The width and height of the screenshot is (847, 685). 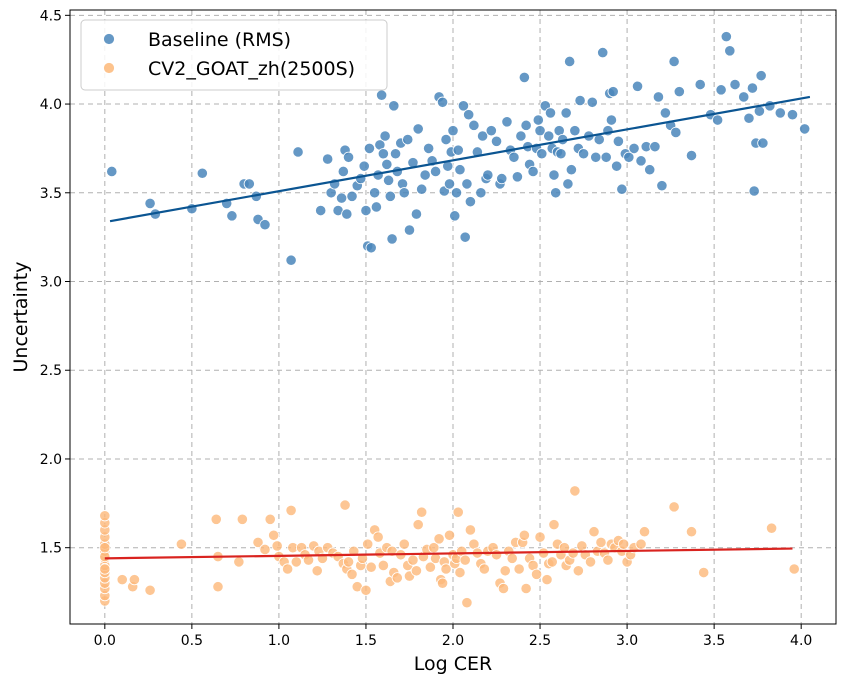 What do you see at coordinates (51, 105) in the screenshot?
I see `y-tick-label: 4.0` at bounding box center [51, 105].